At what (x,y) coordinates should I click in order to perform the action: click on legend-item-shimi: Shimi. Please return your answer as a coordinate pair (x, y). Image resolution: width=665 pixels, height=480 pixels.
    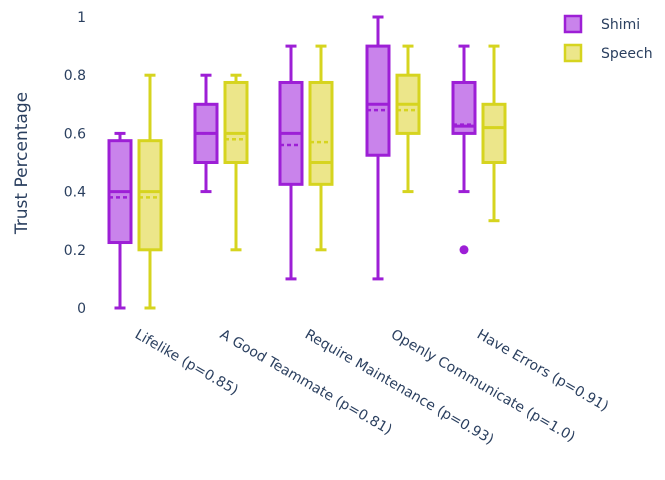
    Looking at the image, I should click on (601, 24).